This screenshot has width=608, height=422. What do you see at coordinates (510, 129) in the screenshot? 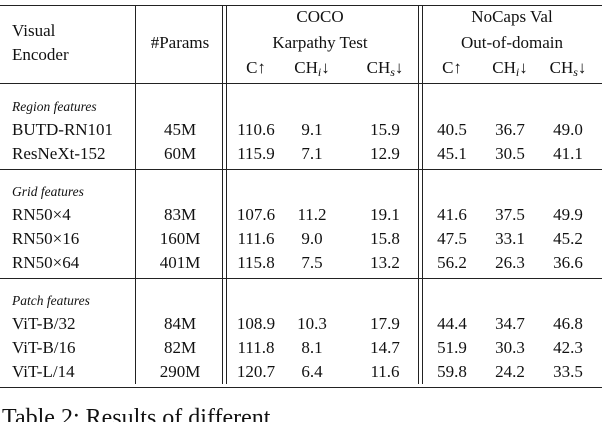
I see `cell: 36.7` at bounding box center [510, 129].